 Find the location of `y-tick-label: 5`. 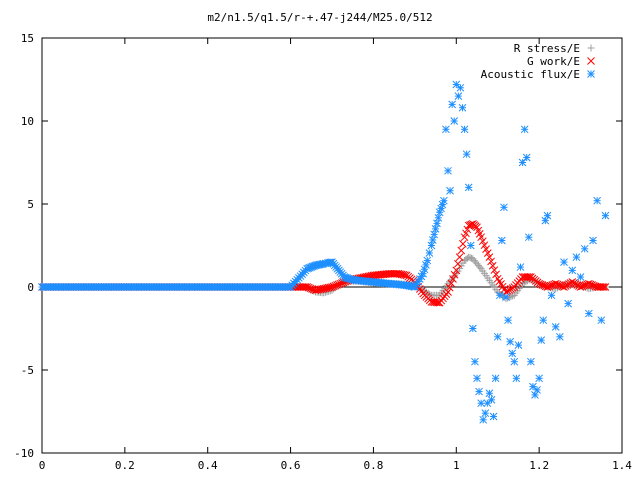

y-tick-label: 5 is located at coordinates (30, 204).